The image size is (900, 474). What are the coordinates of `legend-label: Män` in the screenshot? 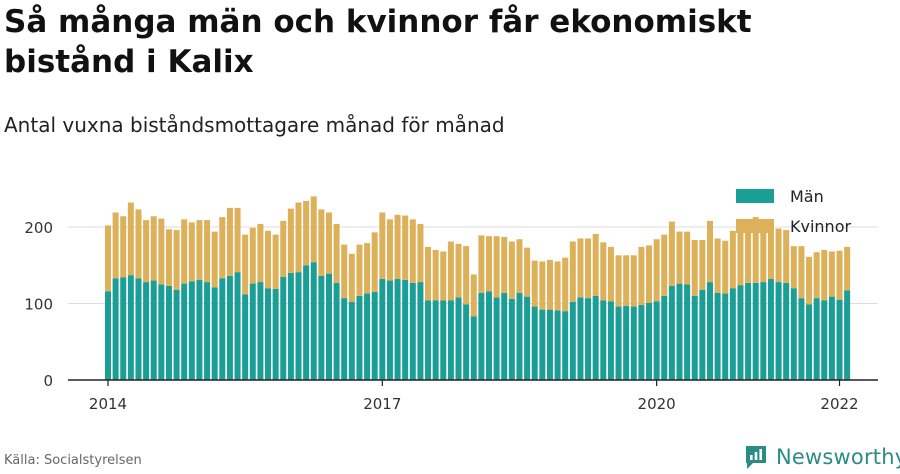 It's located at (807, 196).